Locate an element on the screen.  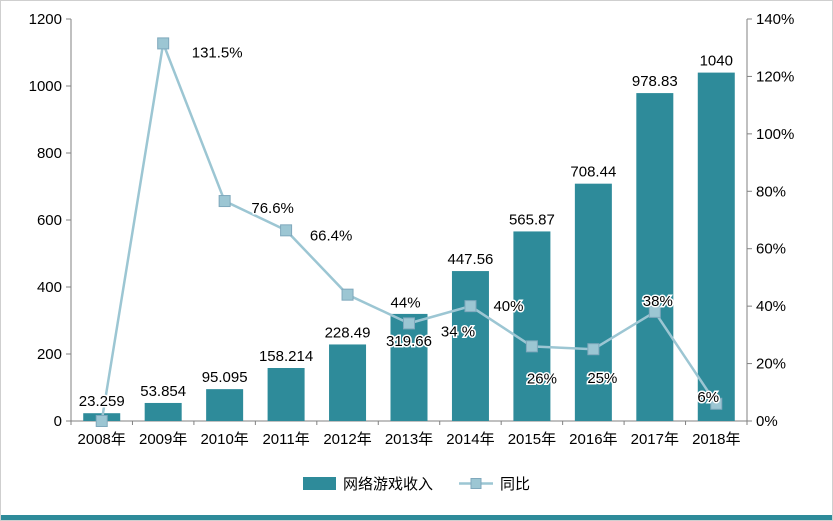
x-axis-category-label: 2017年 is located at coordinates (655, 439).